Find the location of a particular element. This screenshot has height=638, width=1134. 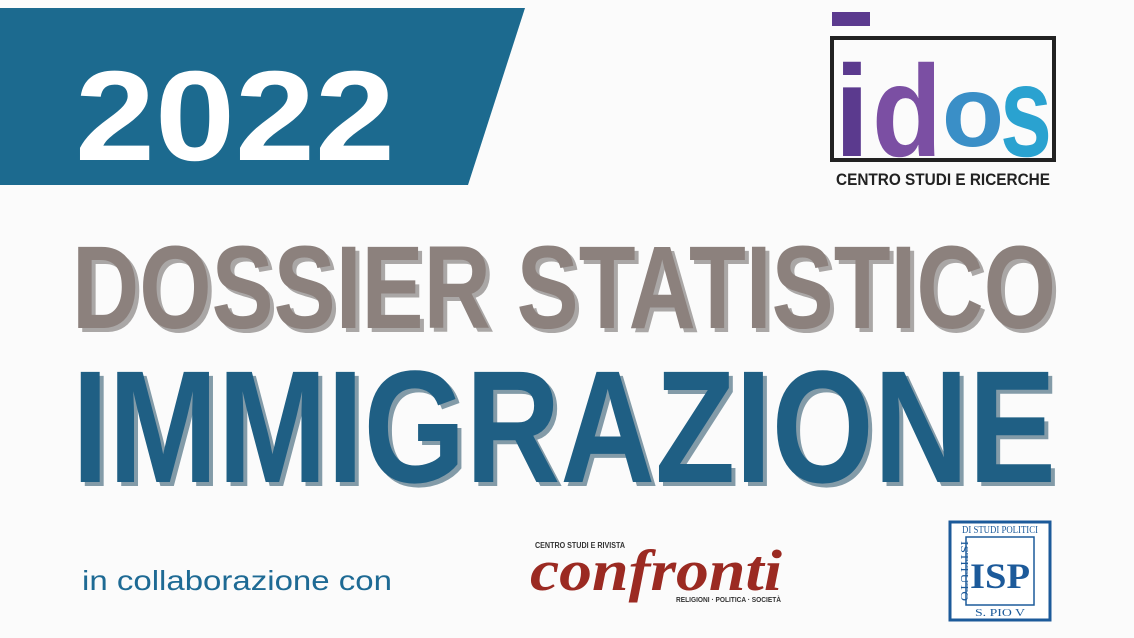

collaboration-text: in collaborazione con is located at coordinates (237, 580).